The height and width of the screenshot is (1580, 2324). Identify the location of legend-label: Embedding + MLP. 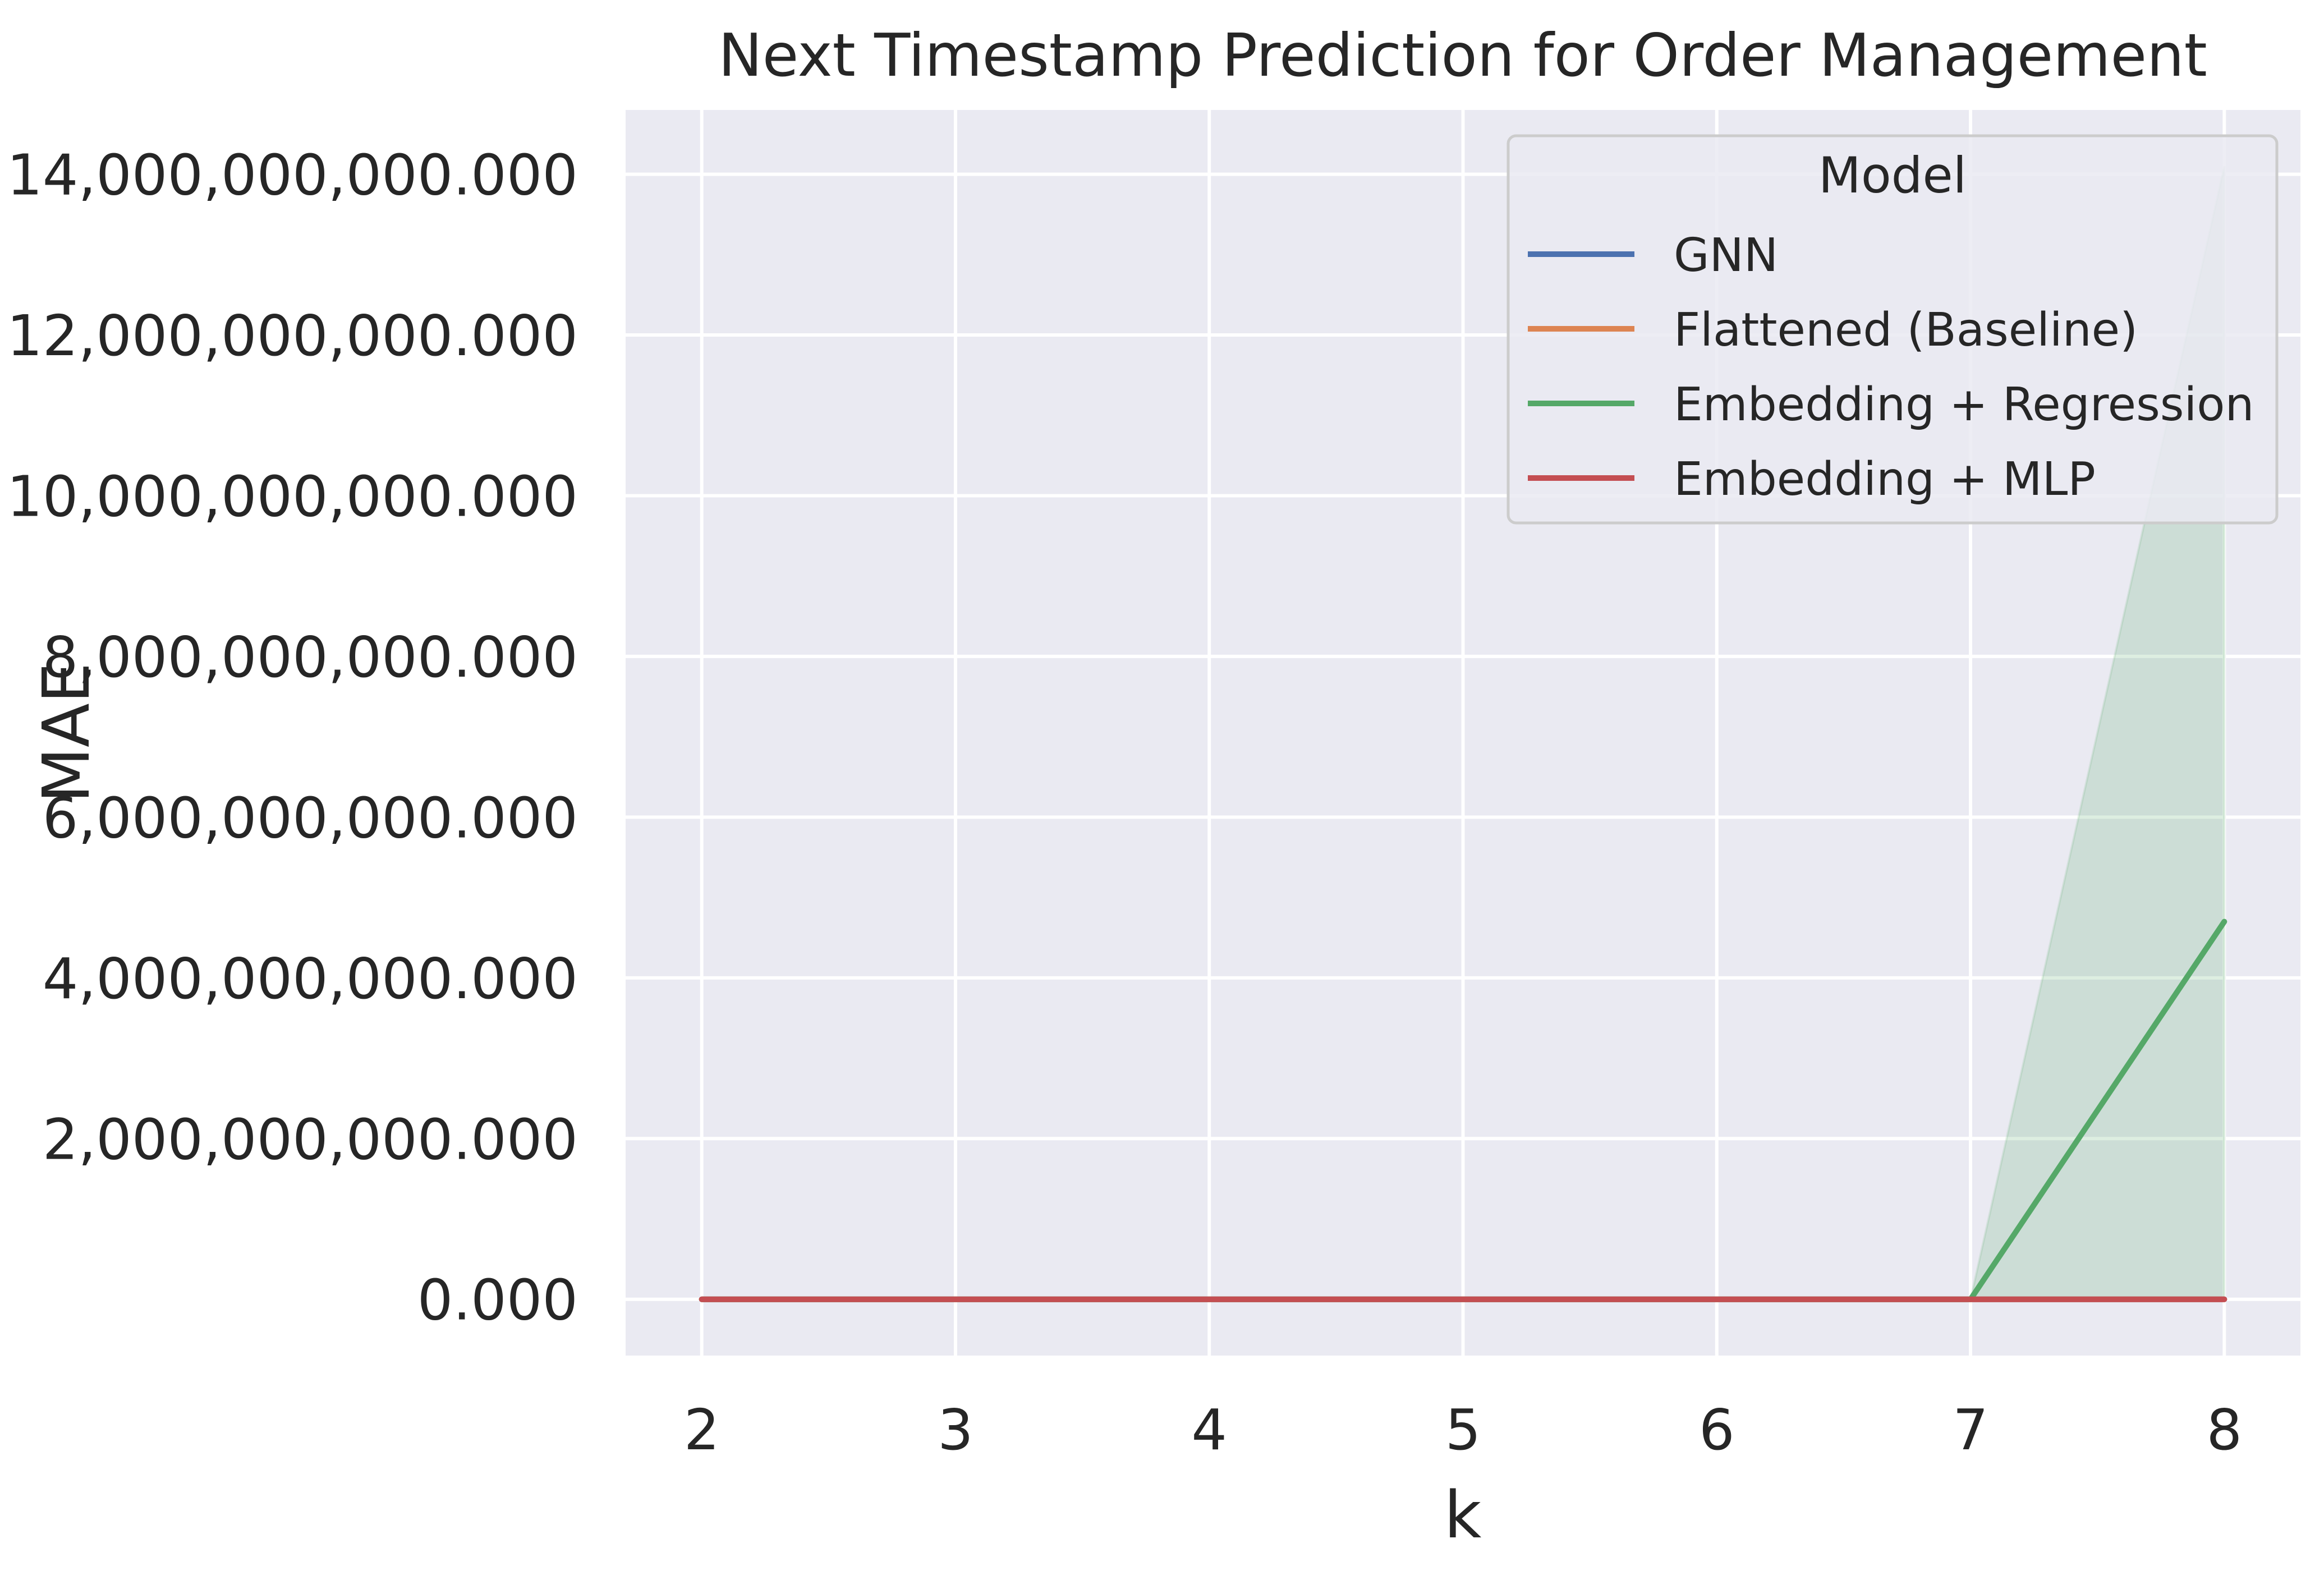
(1885, 479).